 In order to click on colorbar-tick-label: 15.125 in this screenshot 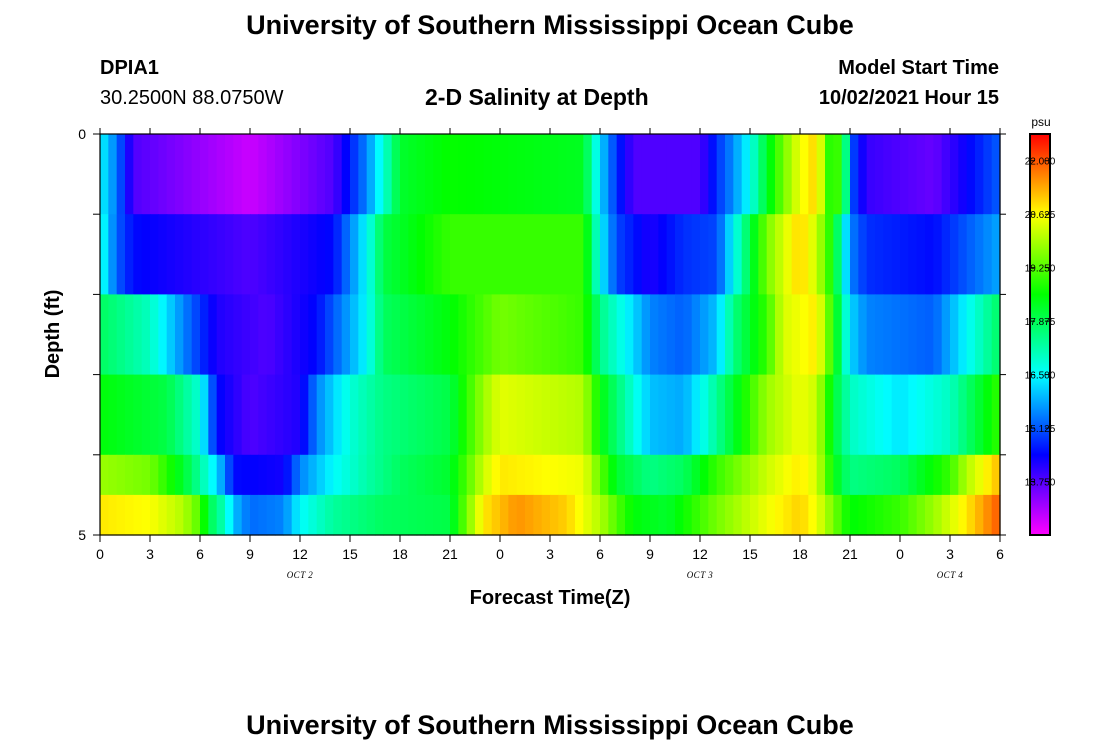, I will do `click(1040, 429)`.